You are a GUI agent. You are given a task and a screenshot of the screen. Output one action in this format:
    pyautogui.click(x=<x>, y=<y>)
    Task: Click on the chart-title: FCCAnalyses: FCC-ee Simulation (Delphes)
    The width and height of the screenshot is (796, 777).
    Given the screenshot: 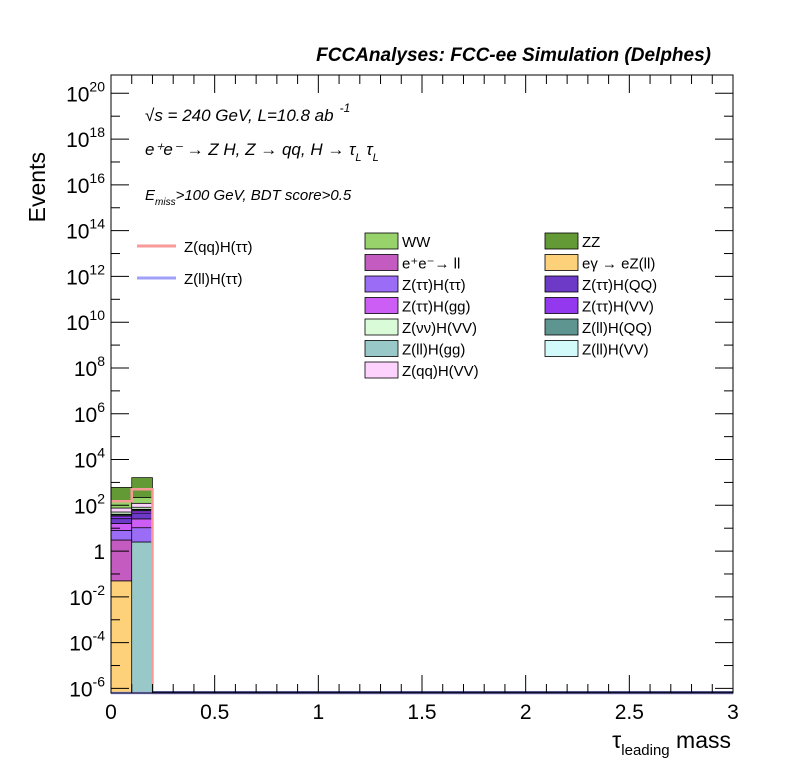 What is the action you would take?
    pyautogui.click(x=513, y=55)
    